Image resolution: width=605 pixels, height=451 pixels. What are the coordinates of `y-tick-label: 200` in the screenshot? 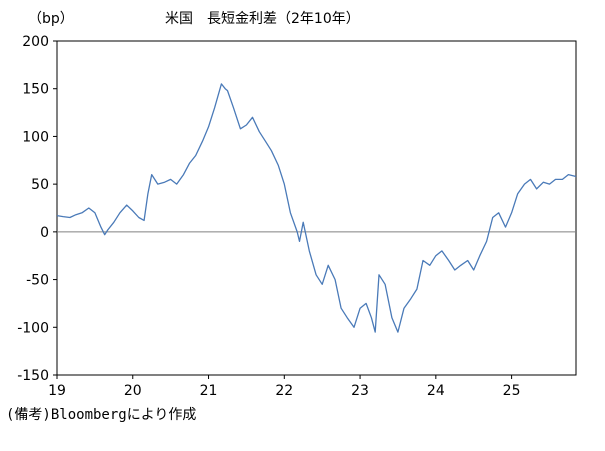 It's located at (35, 42).